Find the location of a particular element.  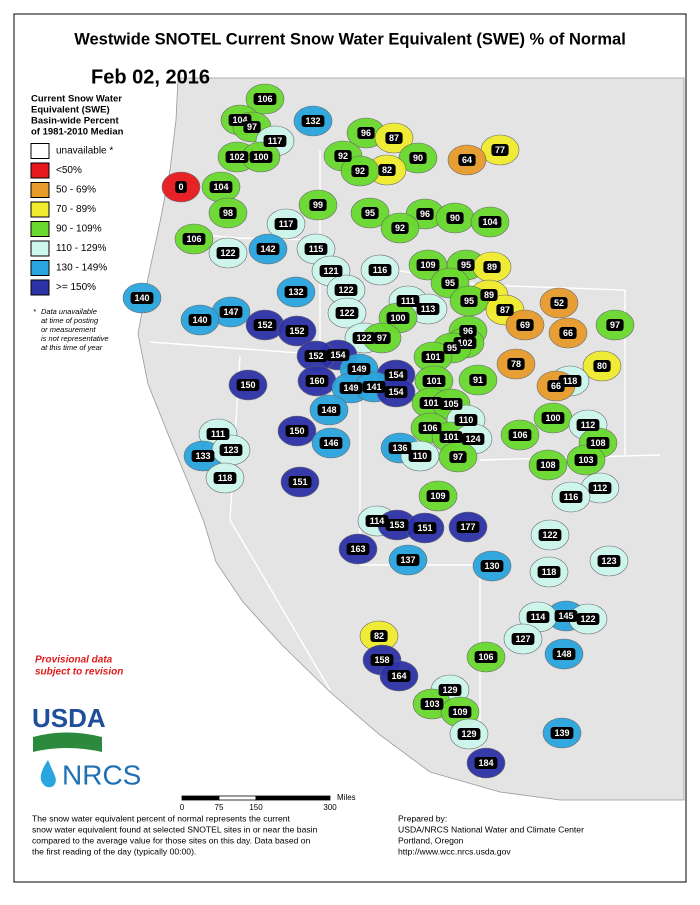

basin-label: 164 is located at coordinates (398, 676).